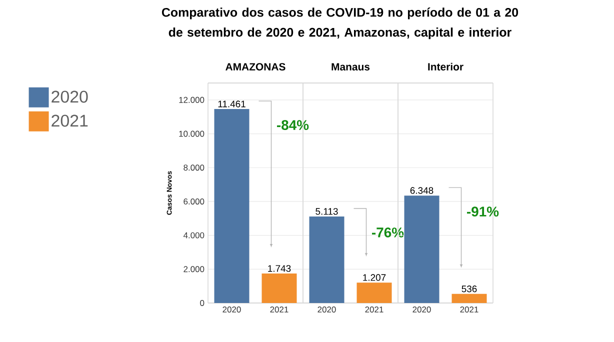  Describe the element at coordinates (194, 269) in the screenshot. I see `y-tick-label: 2.000` at that location.